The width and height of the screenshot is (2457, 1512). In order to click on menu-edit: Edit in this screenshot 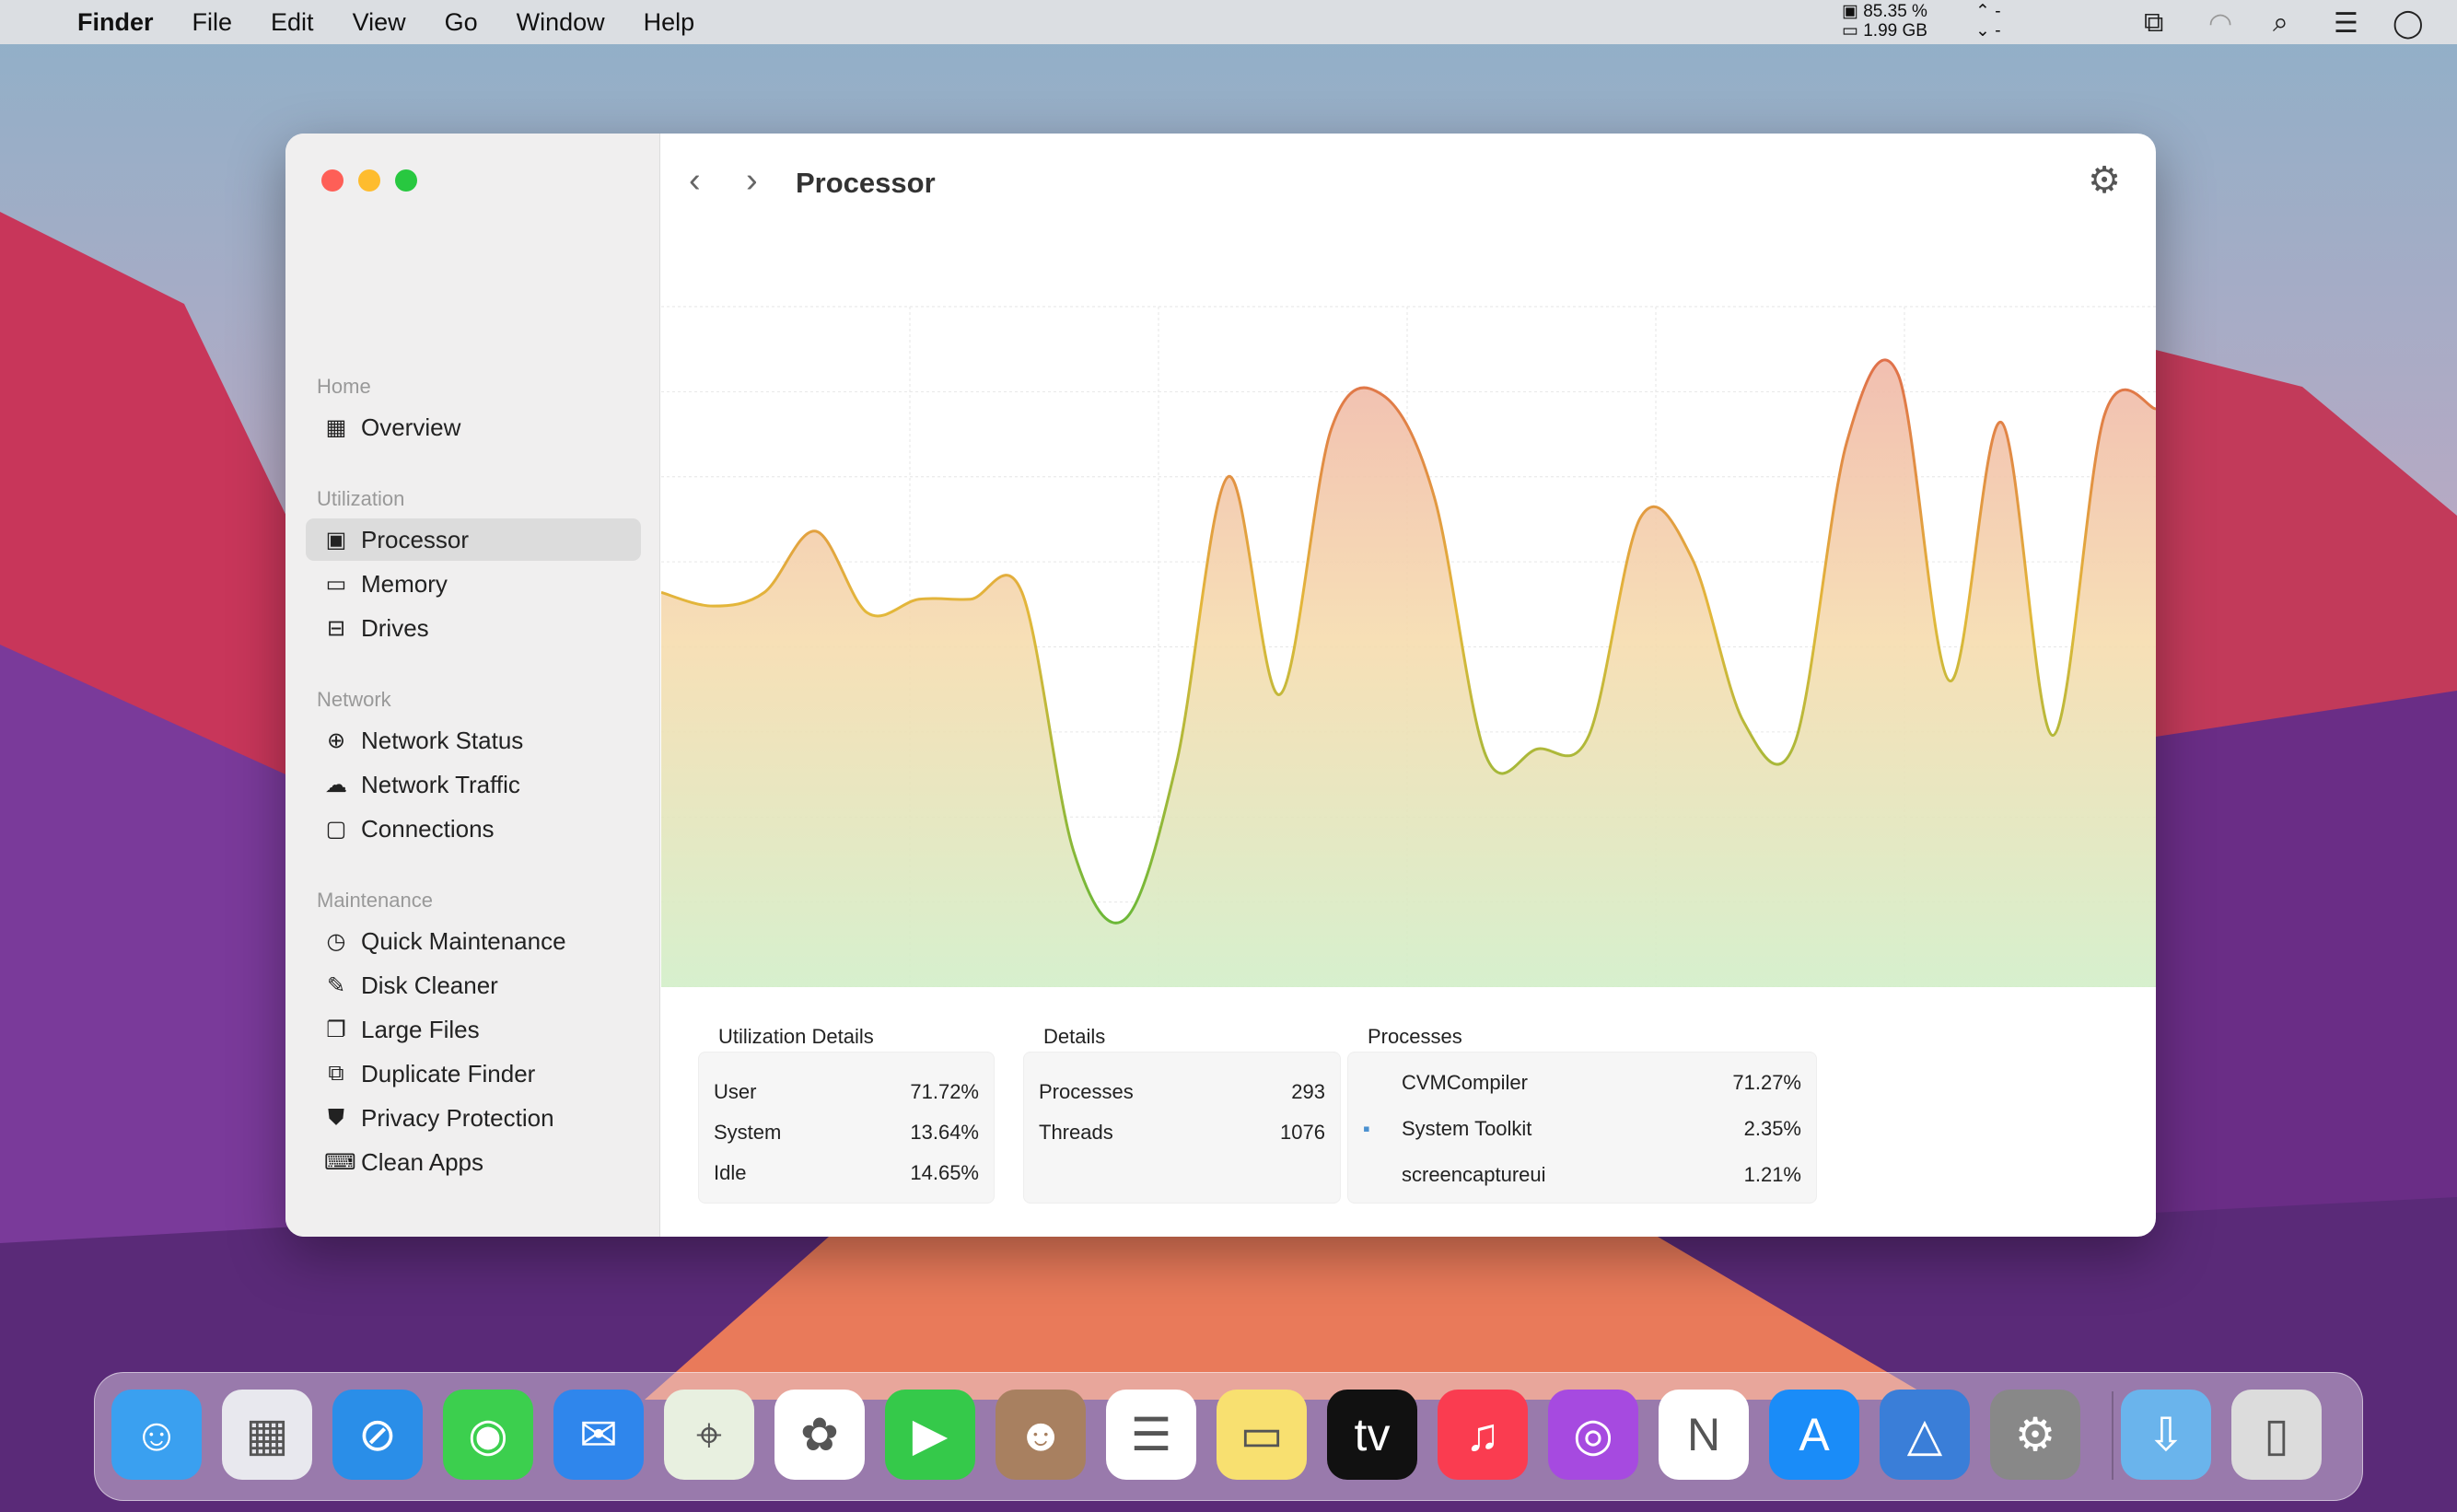, I will do `click(292, 22)`.